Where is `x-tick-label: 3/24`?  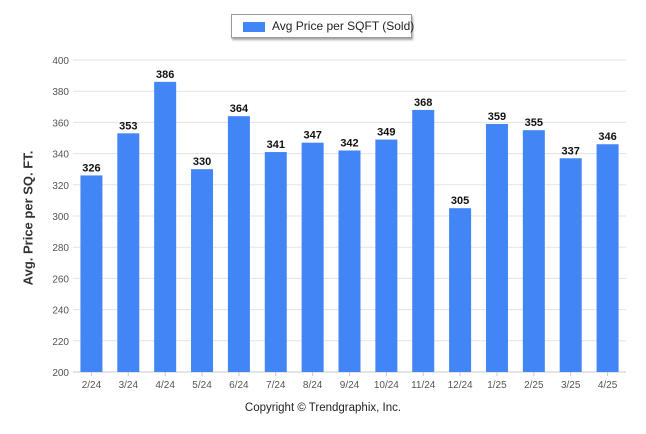 x-tick-label: 3/24 is located at coordinates (129, 385).